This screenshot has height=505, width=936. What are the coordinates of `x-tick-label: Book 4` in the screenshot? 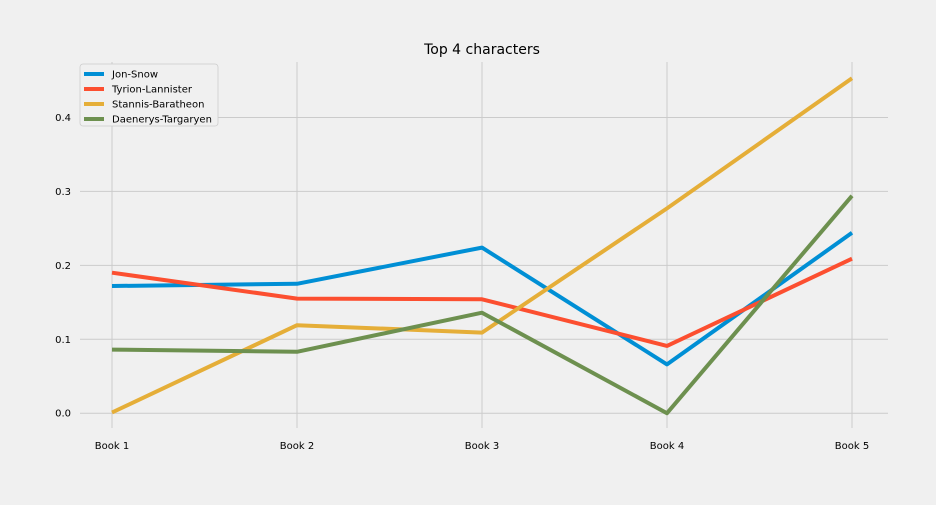 It's located at (667, 446).